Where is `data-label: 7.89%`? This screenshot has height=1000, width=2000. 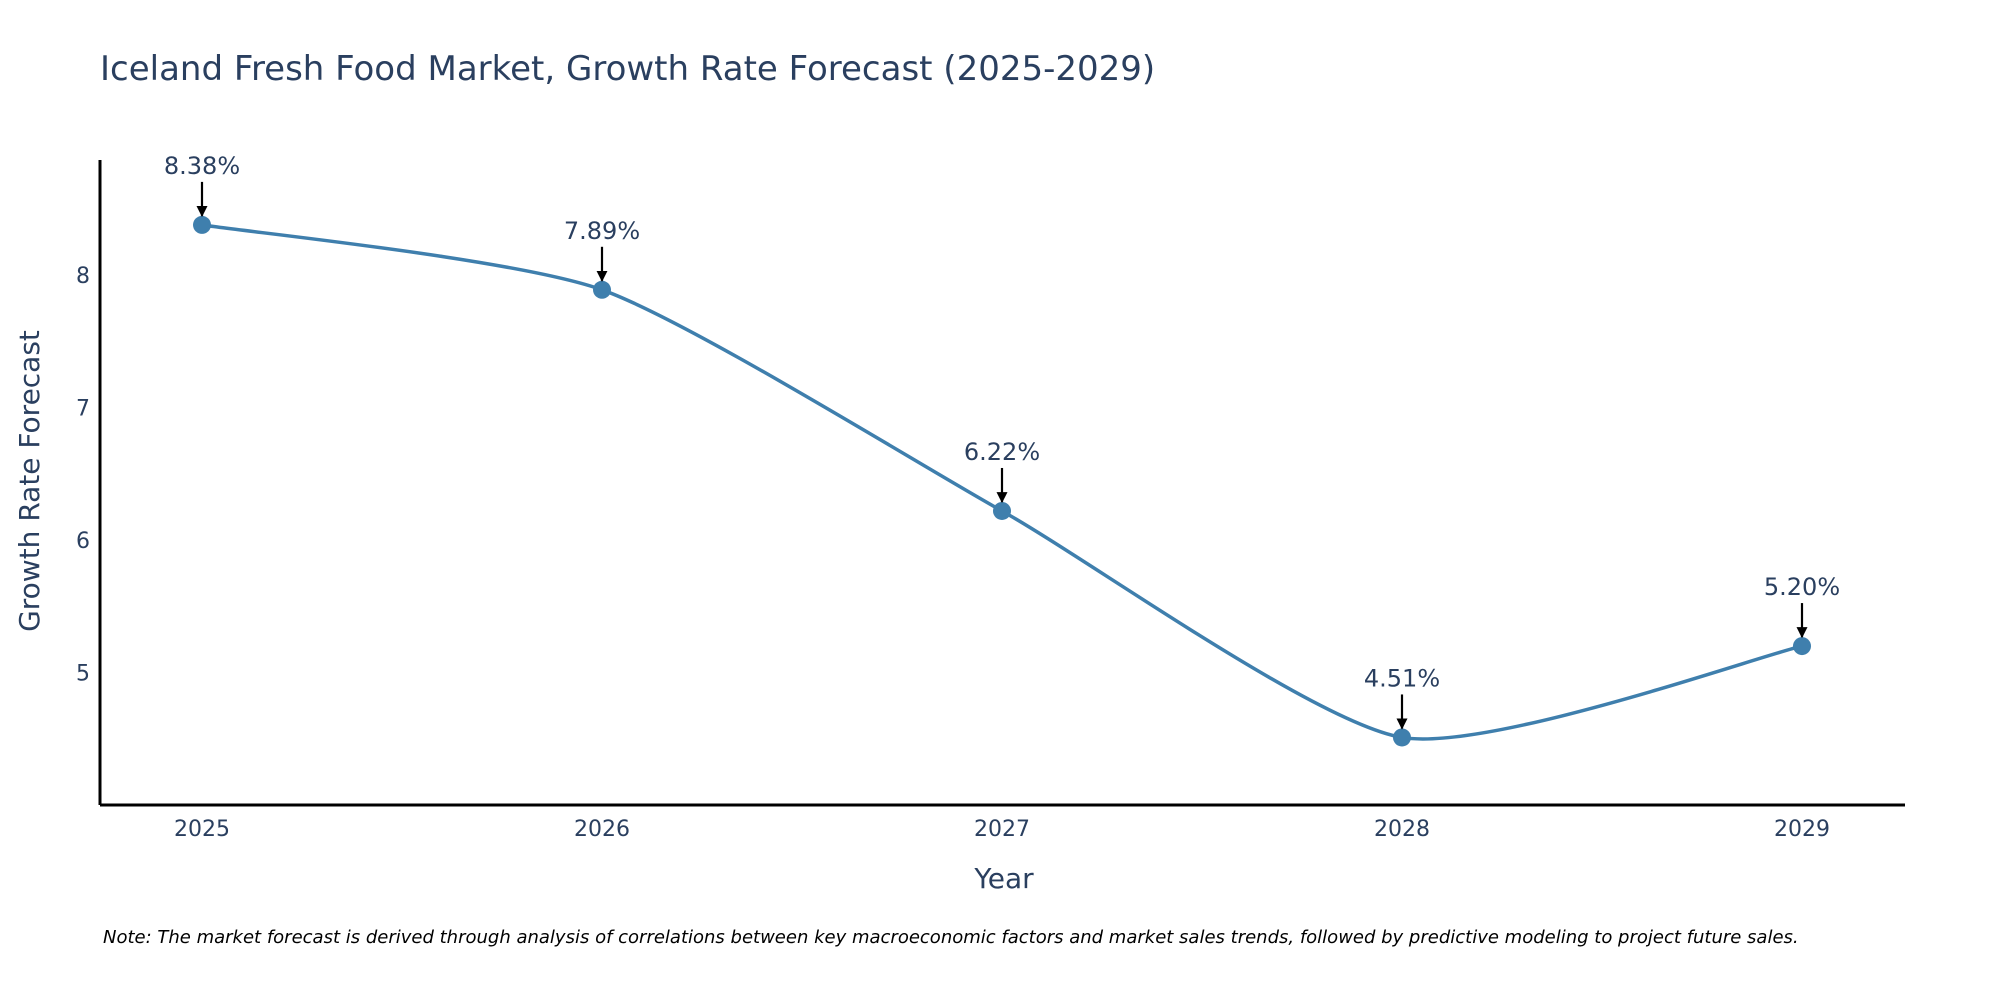
data-label: 7.89% is located at coordinates (602, 231).